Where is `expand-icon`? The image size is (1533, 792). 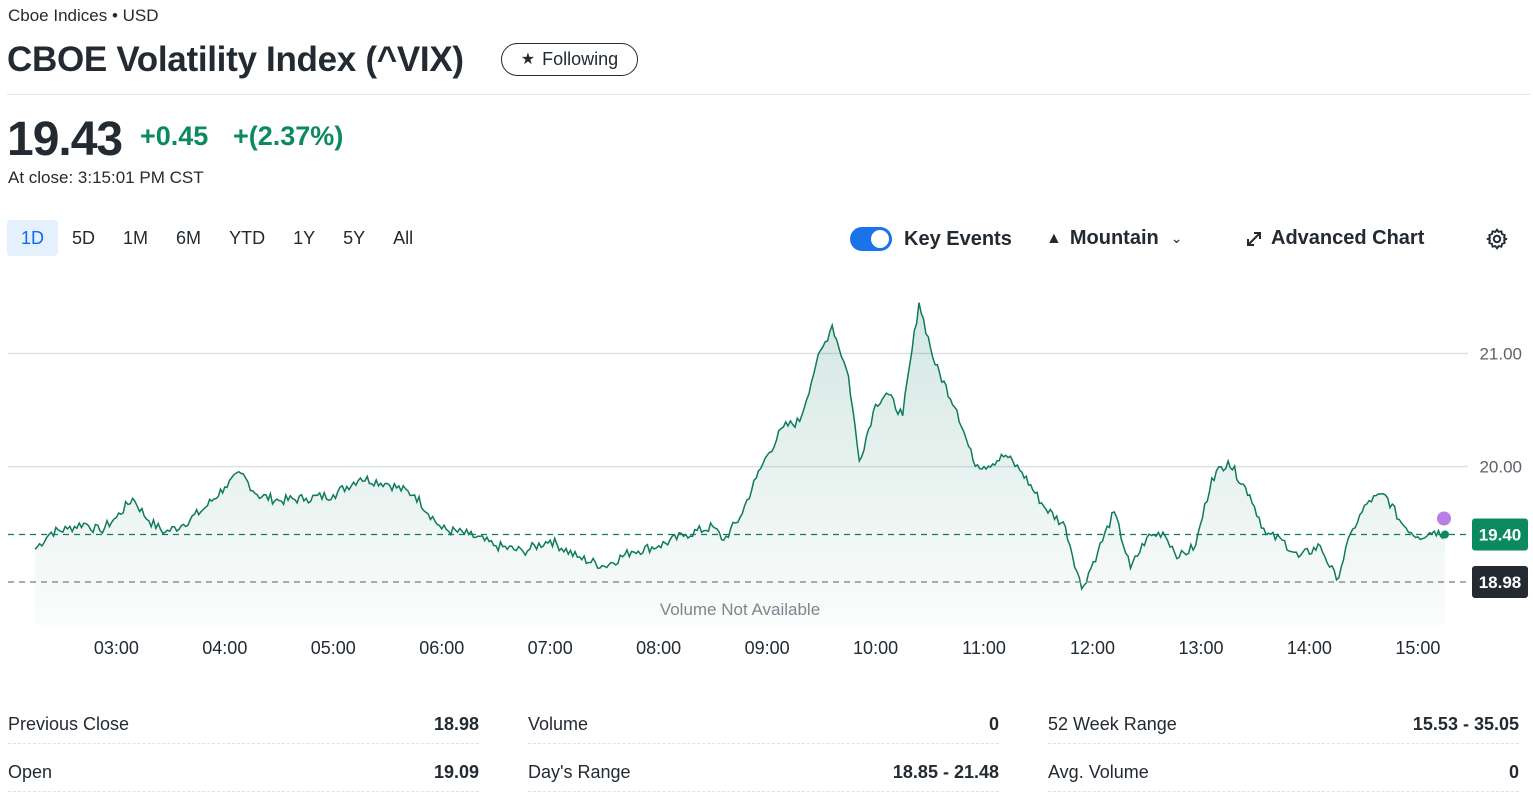 expand-icon is located at coordinates (1254, 238).